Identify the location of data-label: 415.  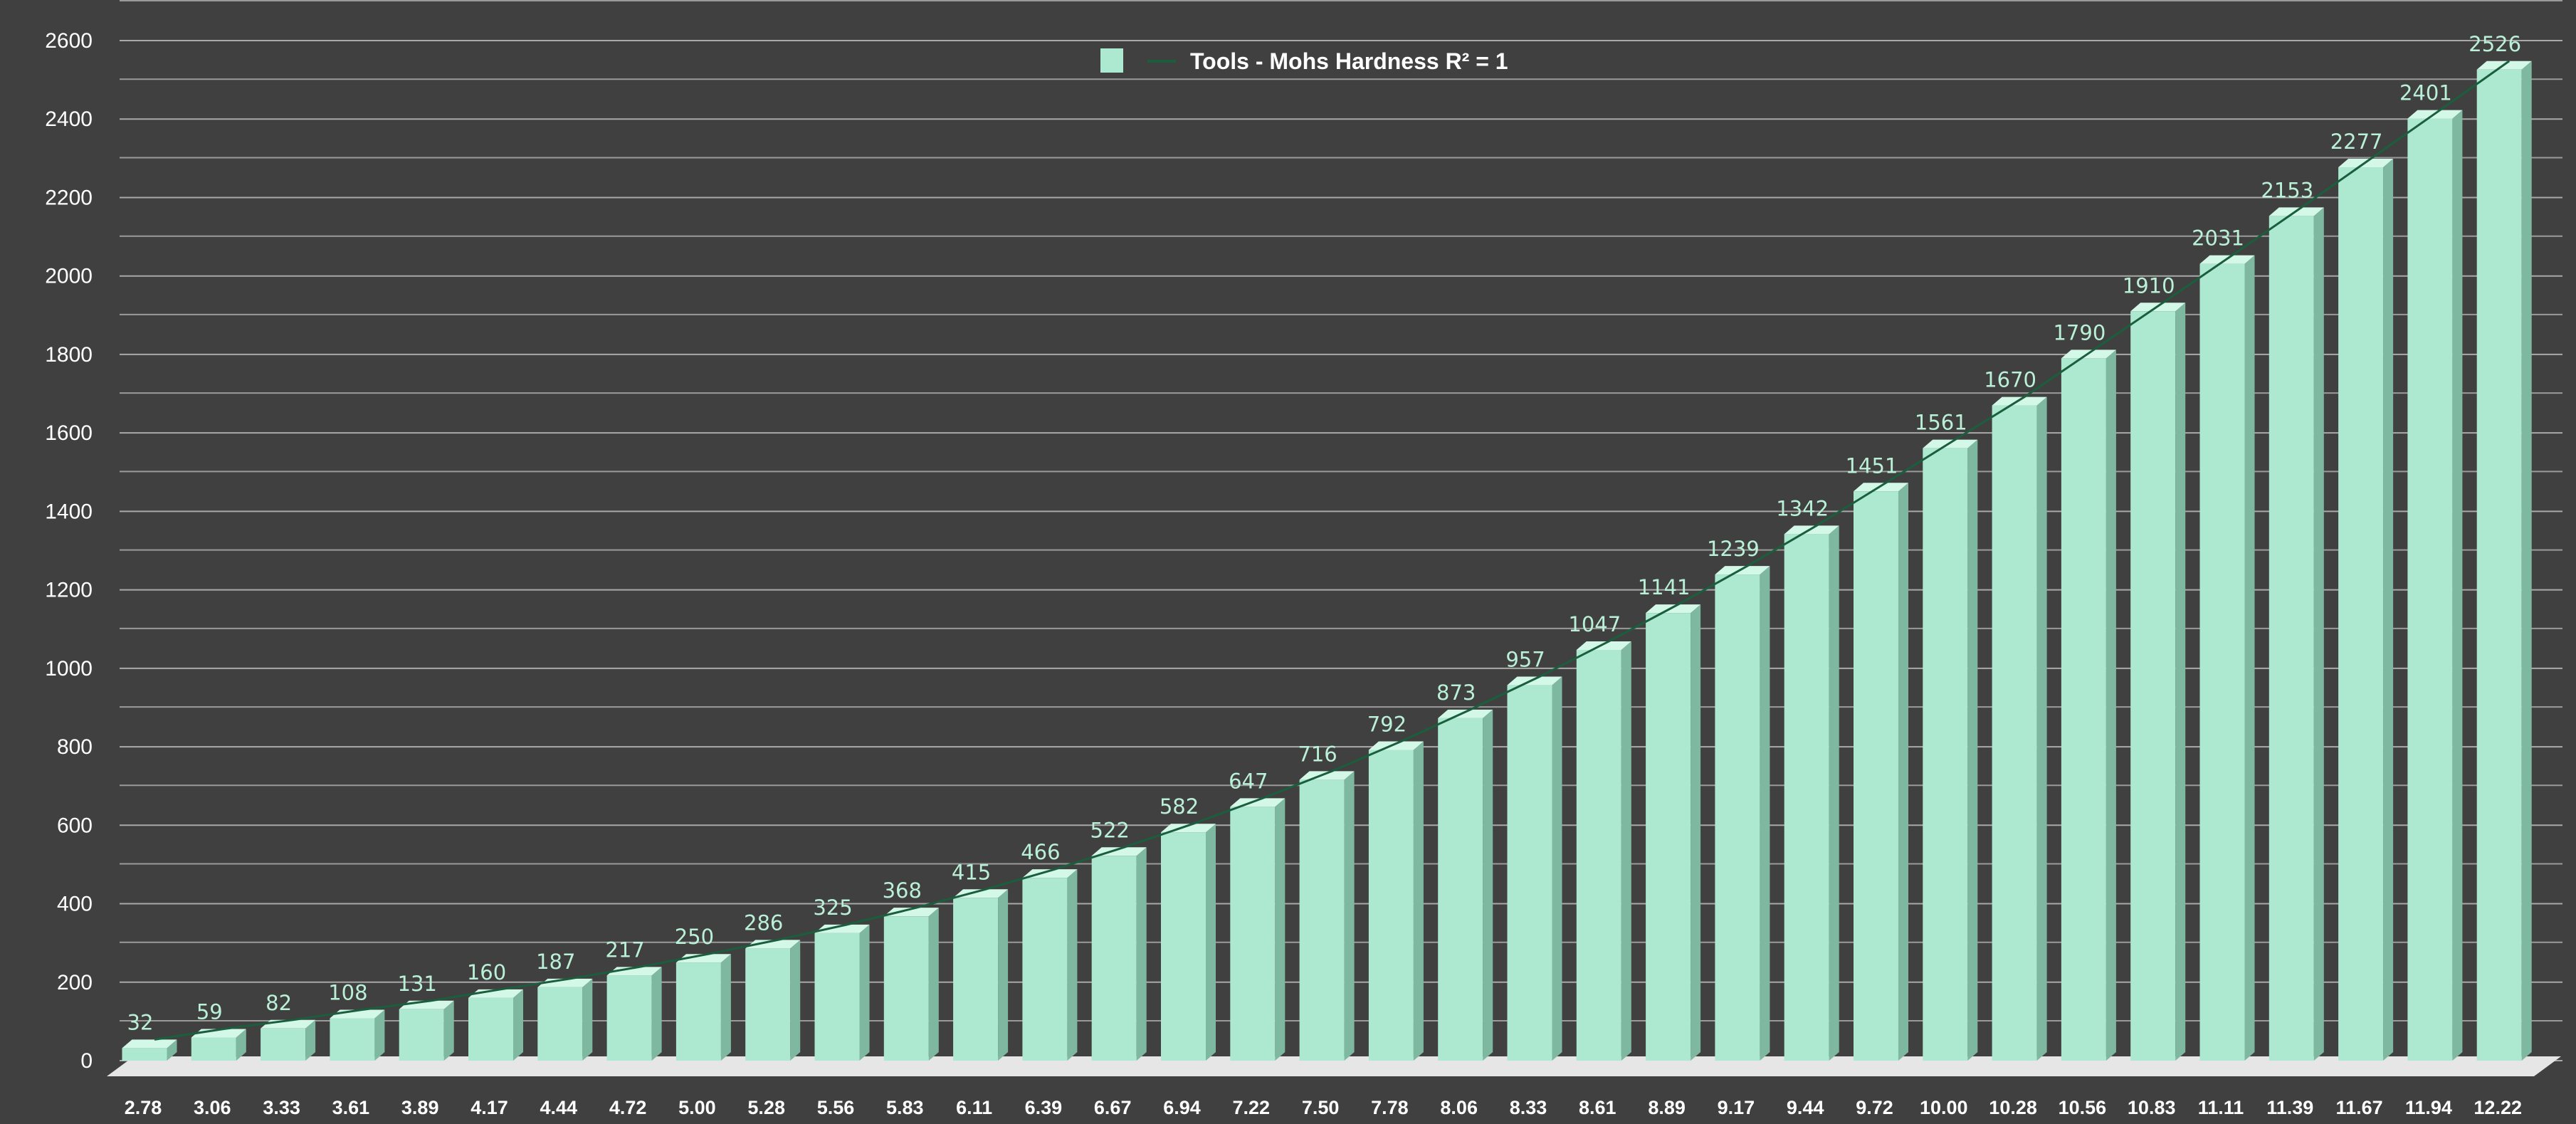
(972, 872).